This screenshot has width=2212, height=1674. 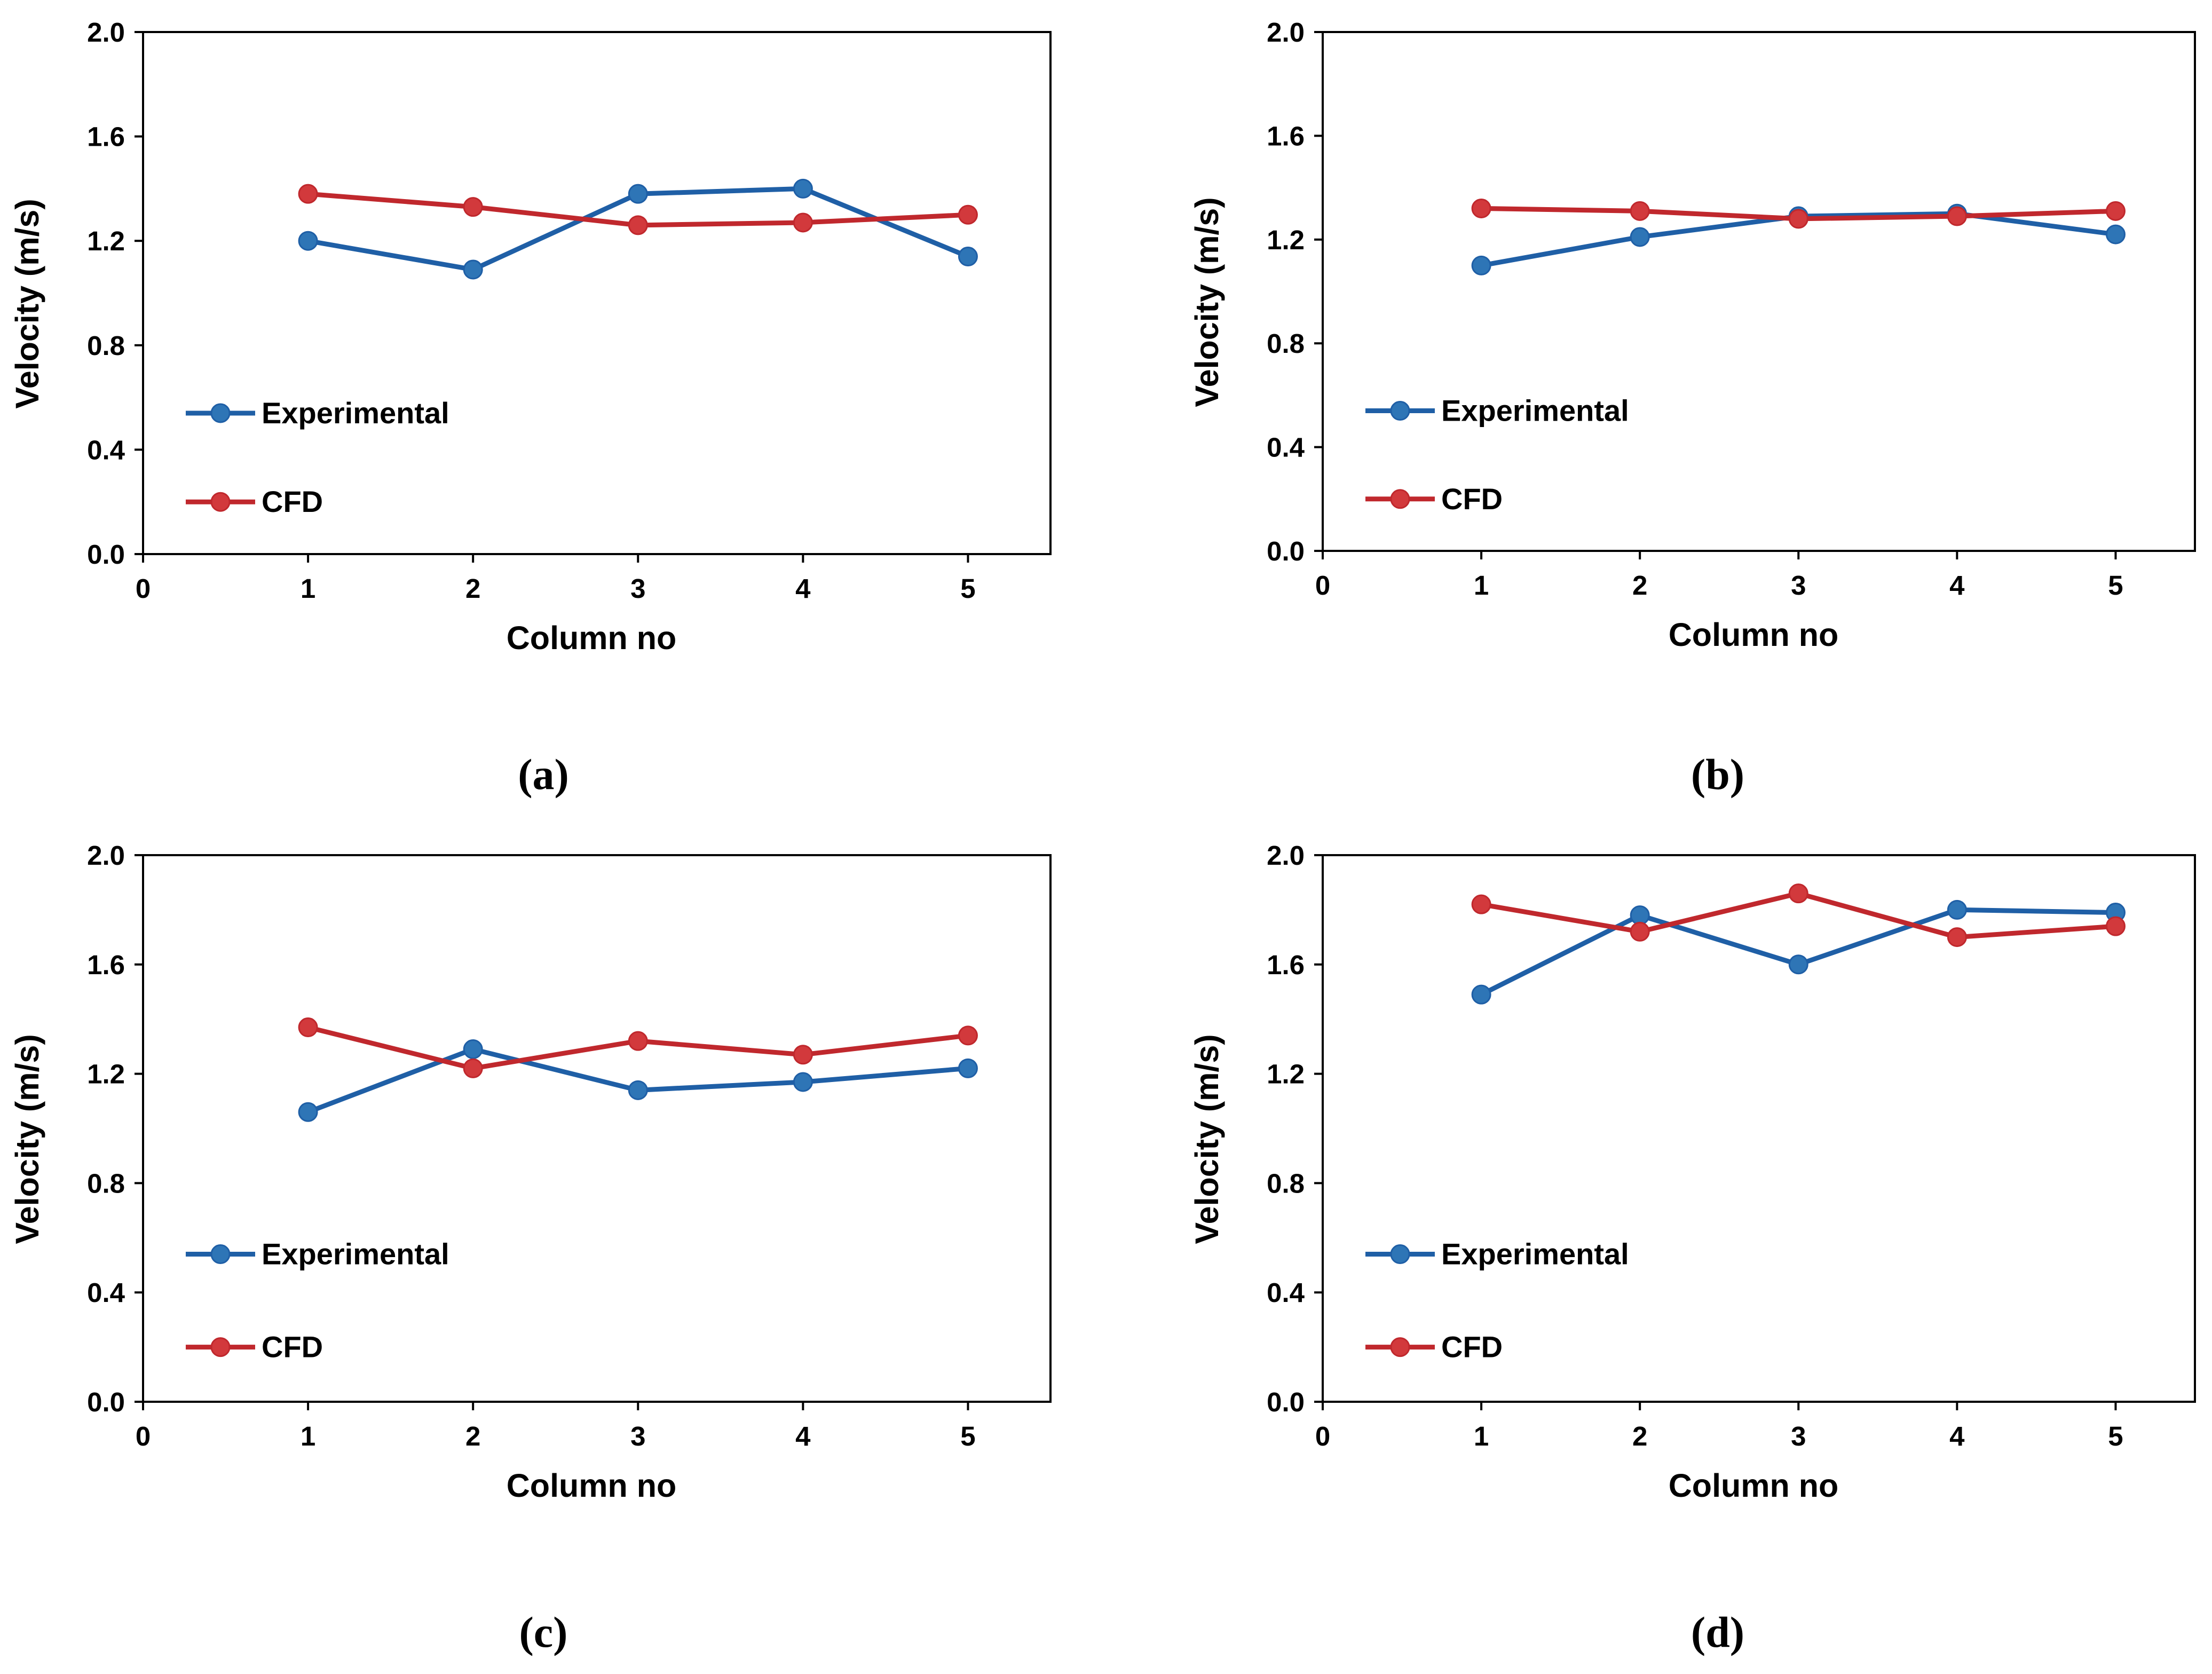 What do you see at coordinates (1717, 774) in the screenshot?
I see `panel-label: (b)` at bounding box center [1717, 774].